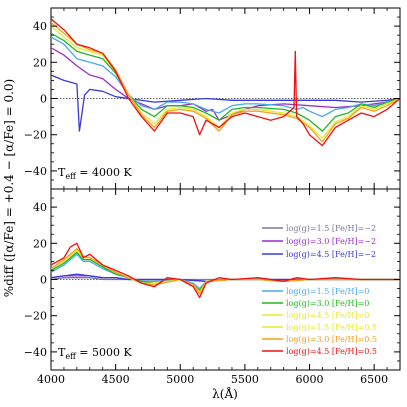 This screenshot has height=407, width=407. Describe the element at coordinates (35, 316) in the screenshot. I see `y-tick-label-bottom: −20` at that location.